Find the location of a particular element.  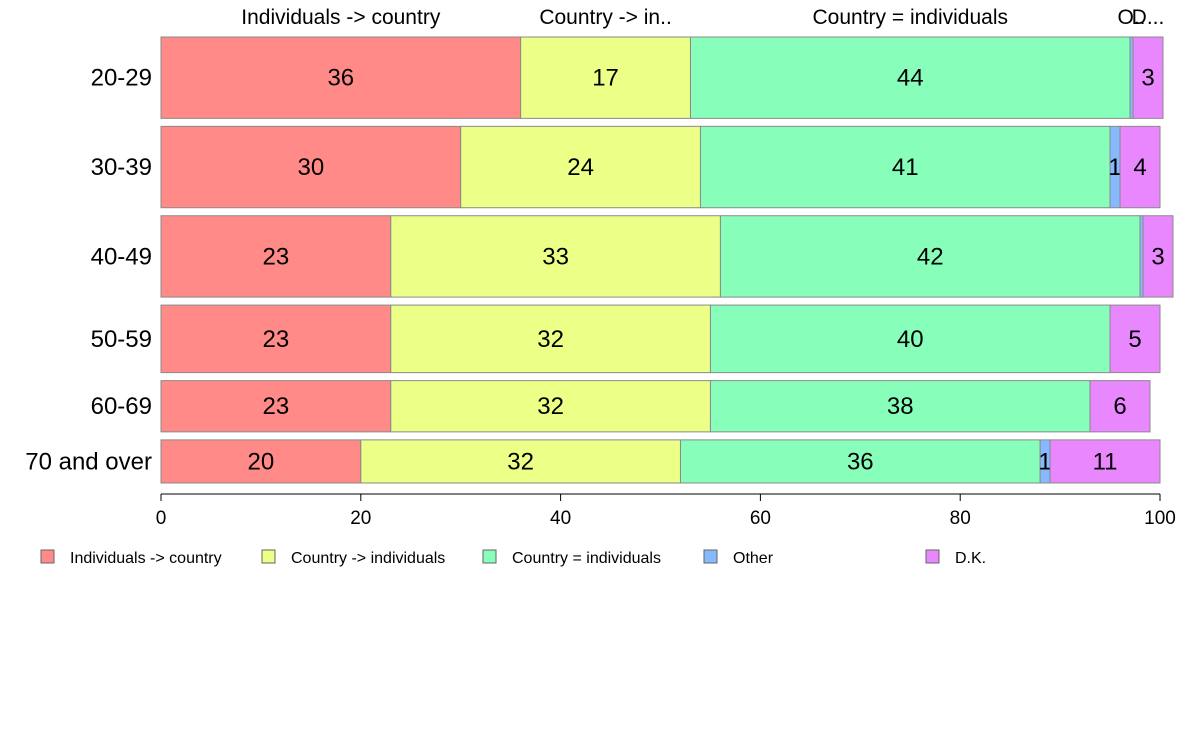

bar-row: 70 and over 20 32 36 1 11 is located at coordinates (593, 461).